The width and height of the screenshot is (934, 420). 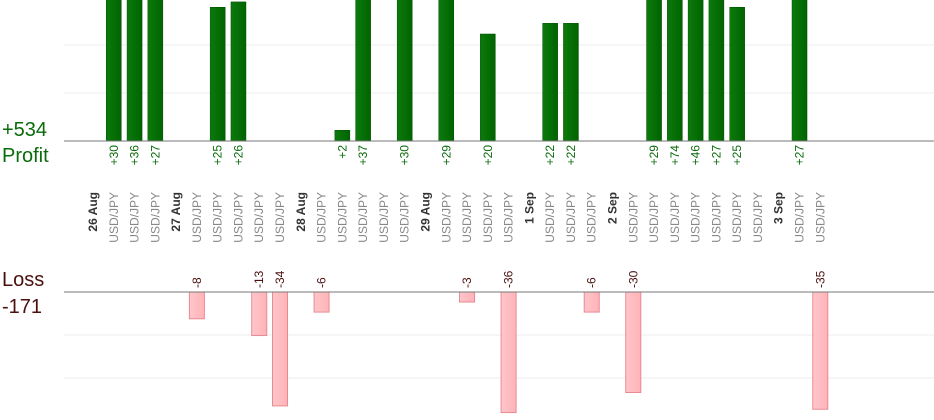 What do you see at coordinates (280, 279) in the screenshot?
I see `loss-value-label: -34` at bounding box center [280, 279].